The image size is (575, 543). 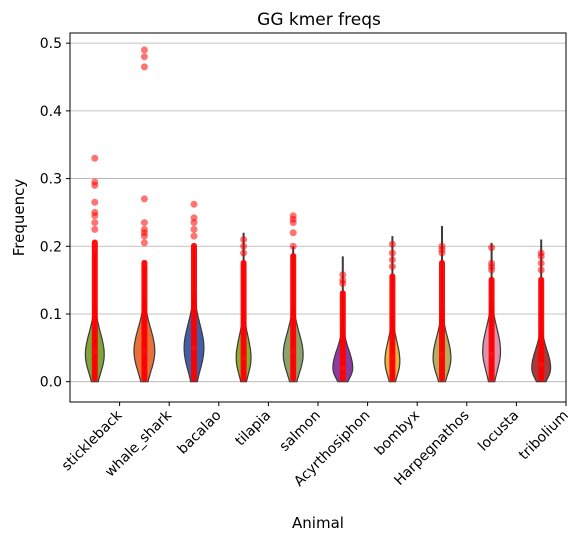 What do you see at coordinates (498, 431) in the screenshot?
I see `x-tick-label: locusta` at bounding box center [498, 431].